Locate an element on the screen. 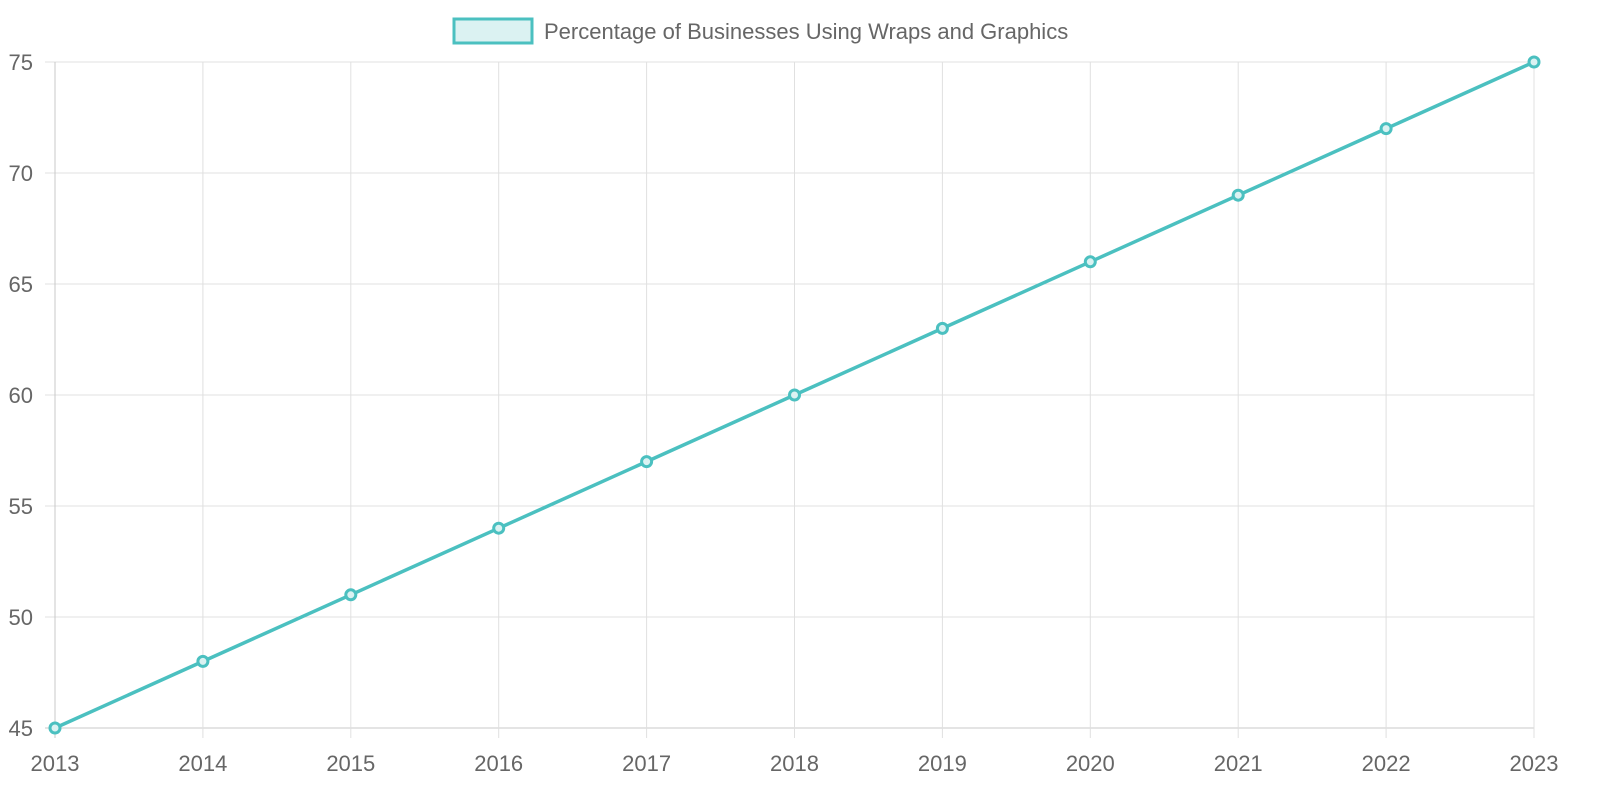  y-tick-label: 45 is located at coordinates (21, 728).